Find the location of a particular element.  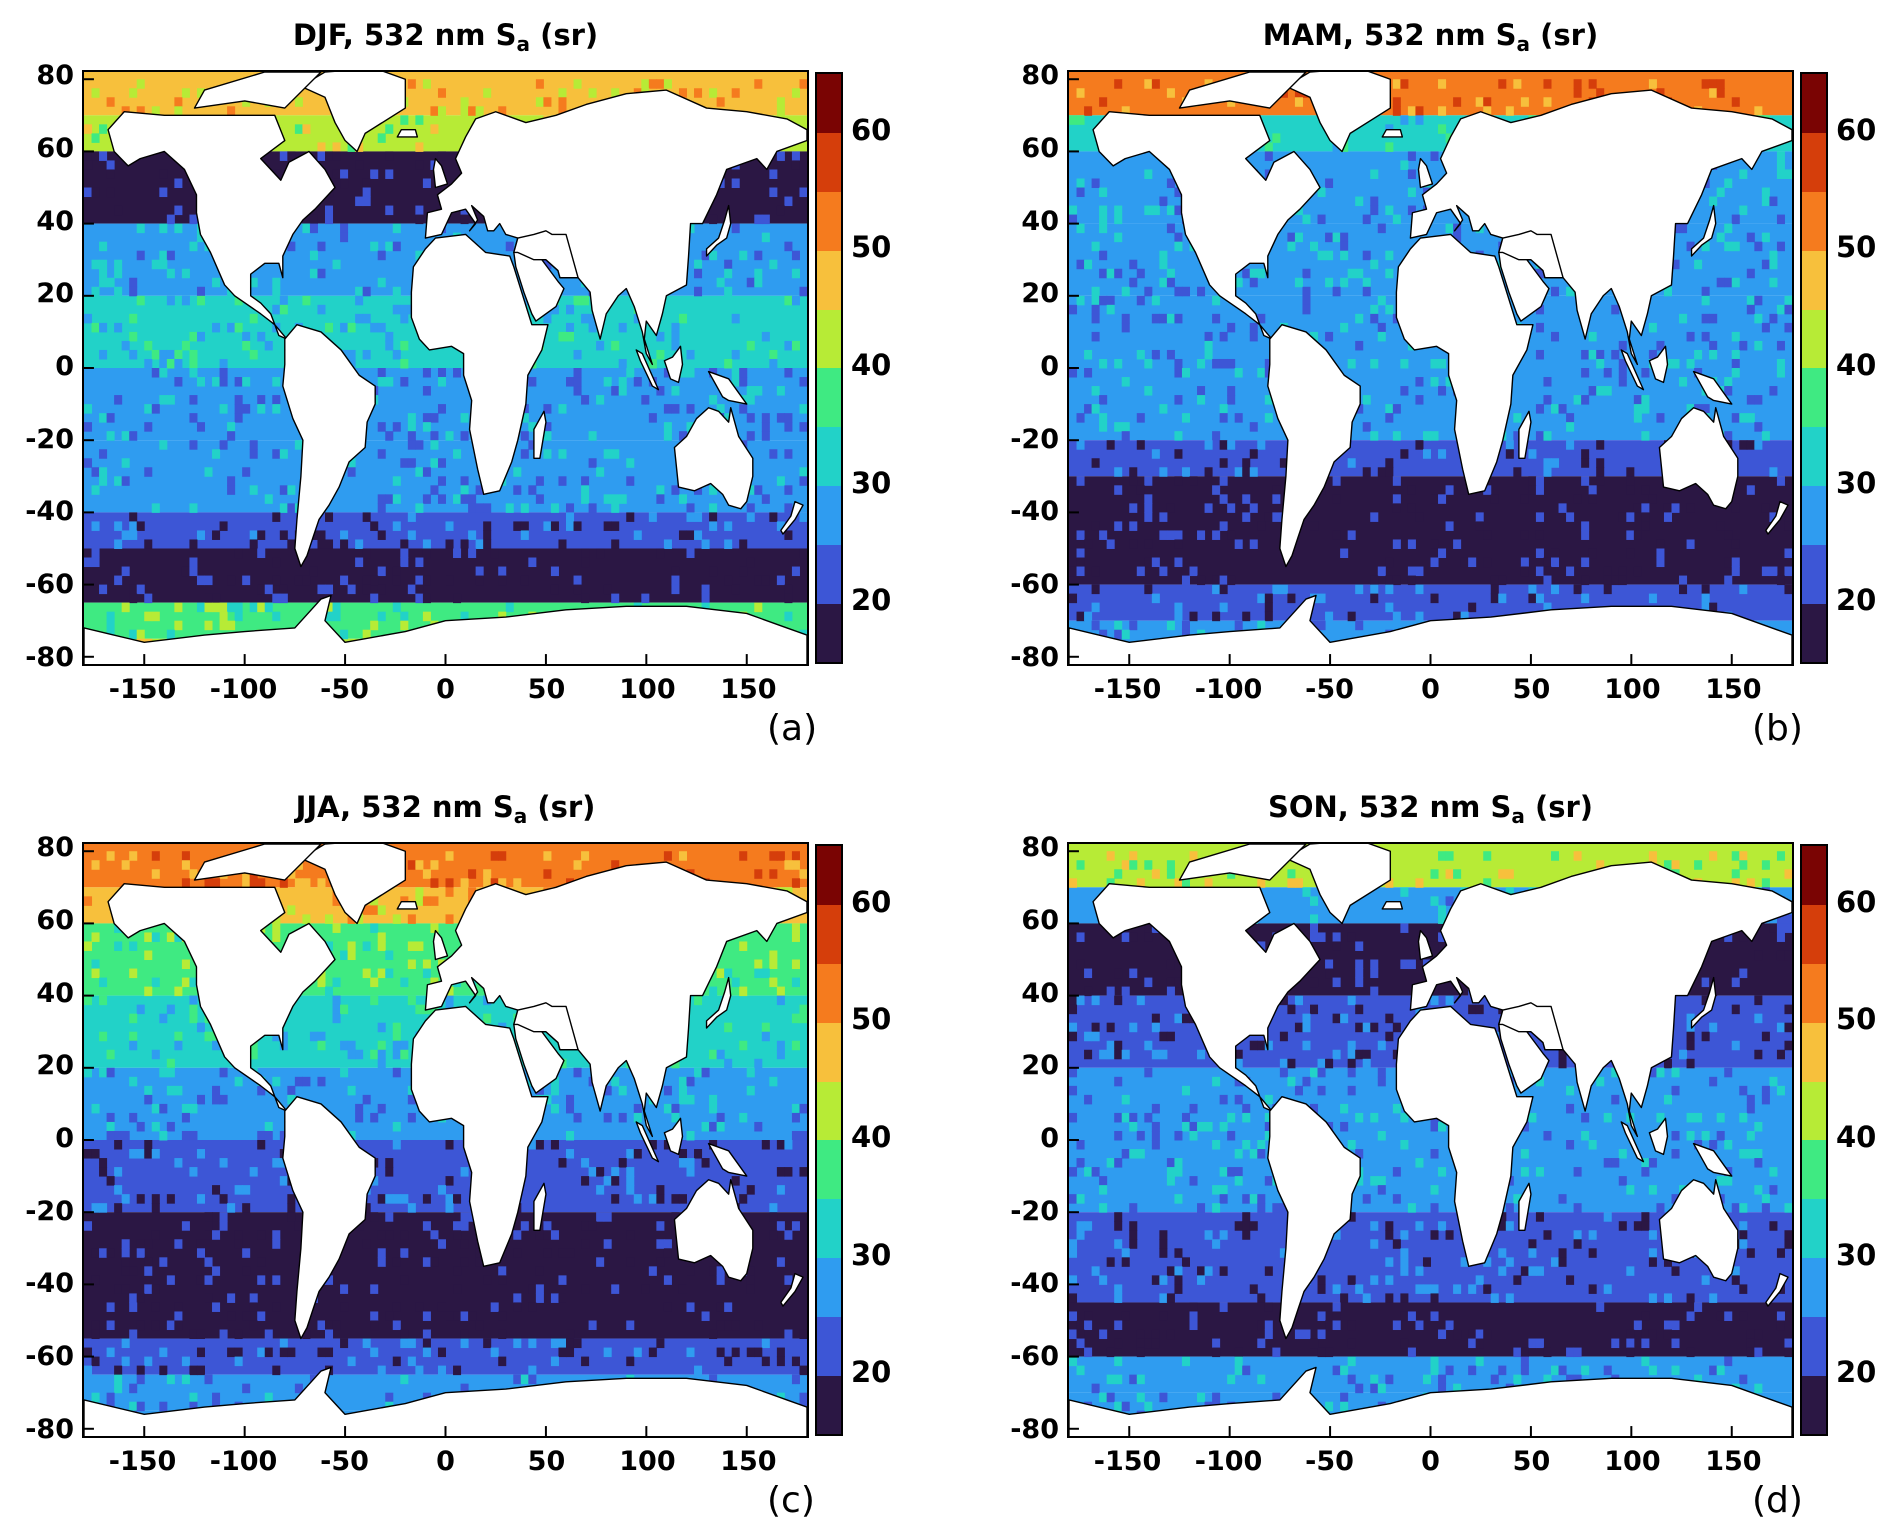

colorbar-tick-label: 50 is located at coordinates (1856, 1019).